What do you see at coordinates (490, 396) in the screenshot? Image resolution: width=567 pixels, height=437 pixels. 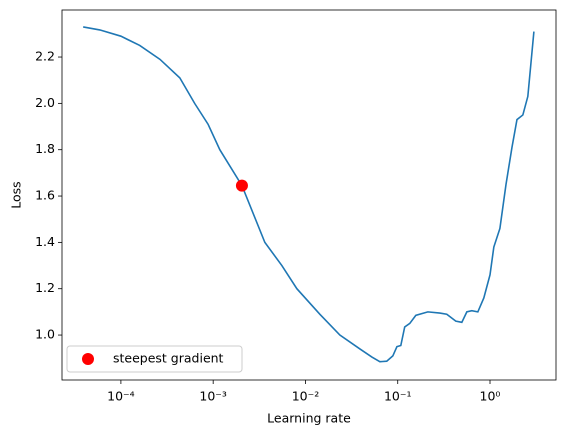 I see `x-tick-label: 10⁰` at bounding box center [490, 396].